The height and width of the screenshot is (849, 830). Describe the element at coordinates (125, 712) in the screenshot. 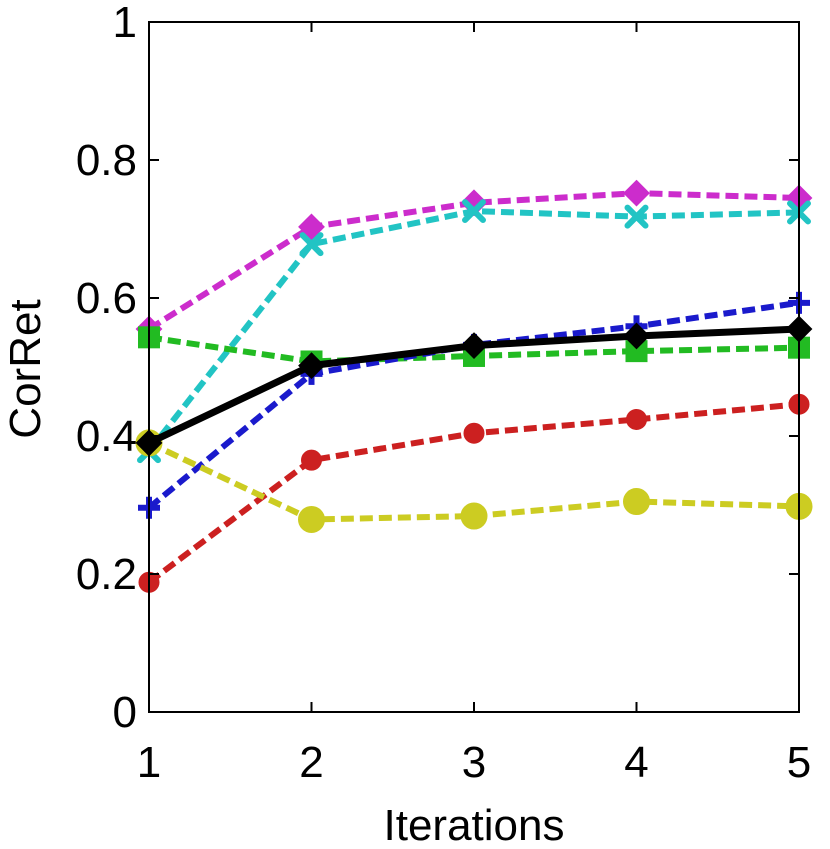

I see `y-tick-label: 0` at that location.